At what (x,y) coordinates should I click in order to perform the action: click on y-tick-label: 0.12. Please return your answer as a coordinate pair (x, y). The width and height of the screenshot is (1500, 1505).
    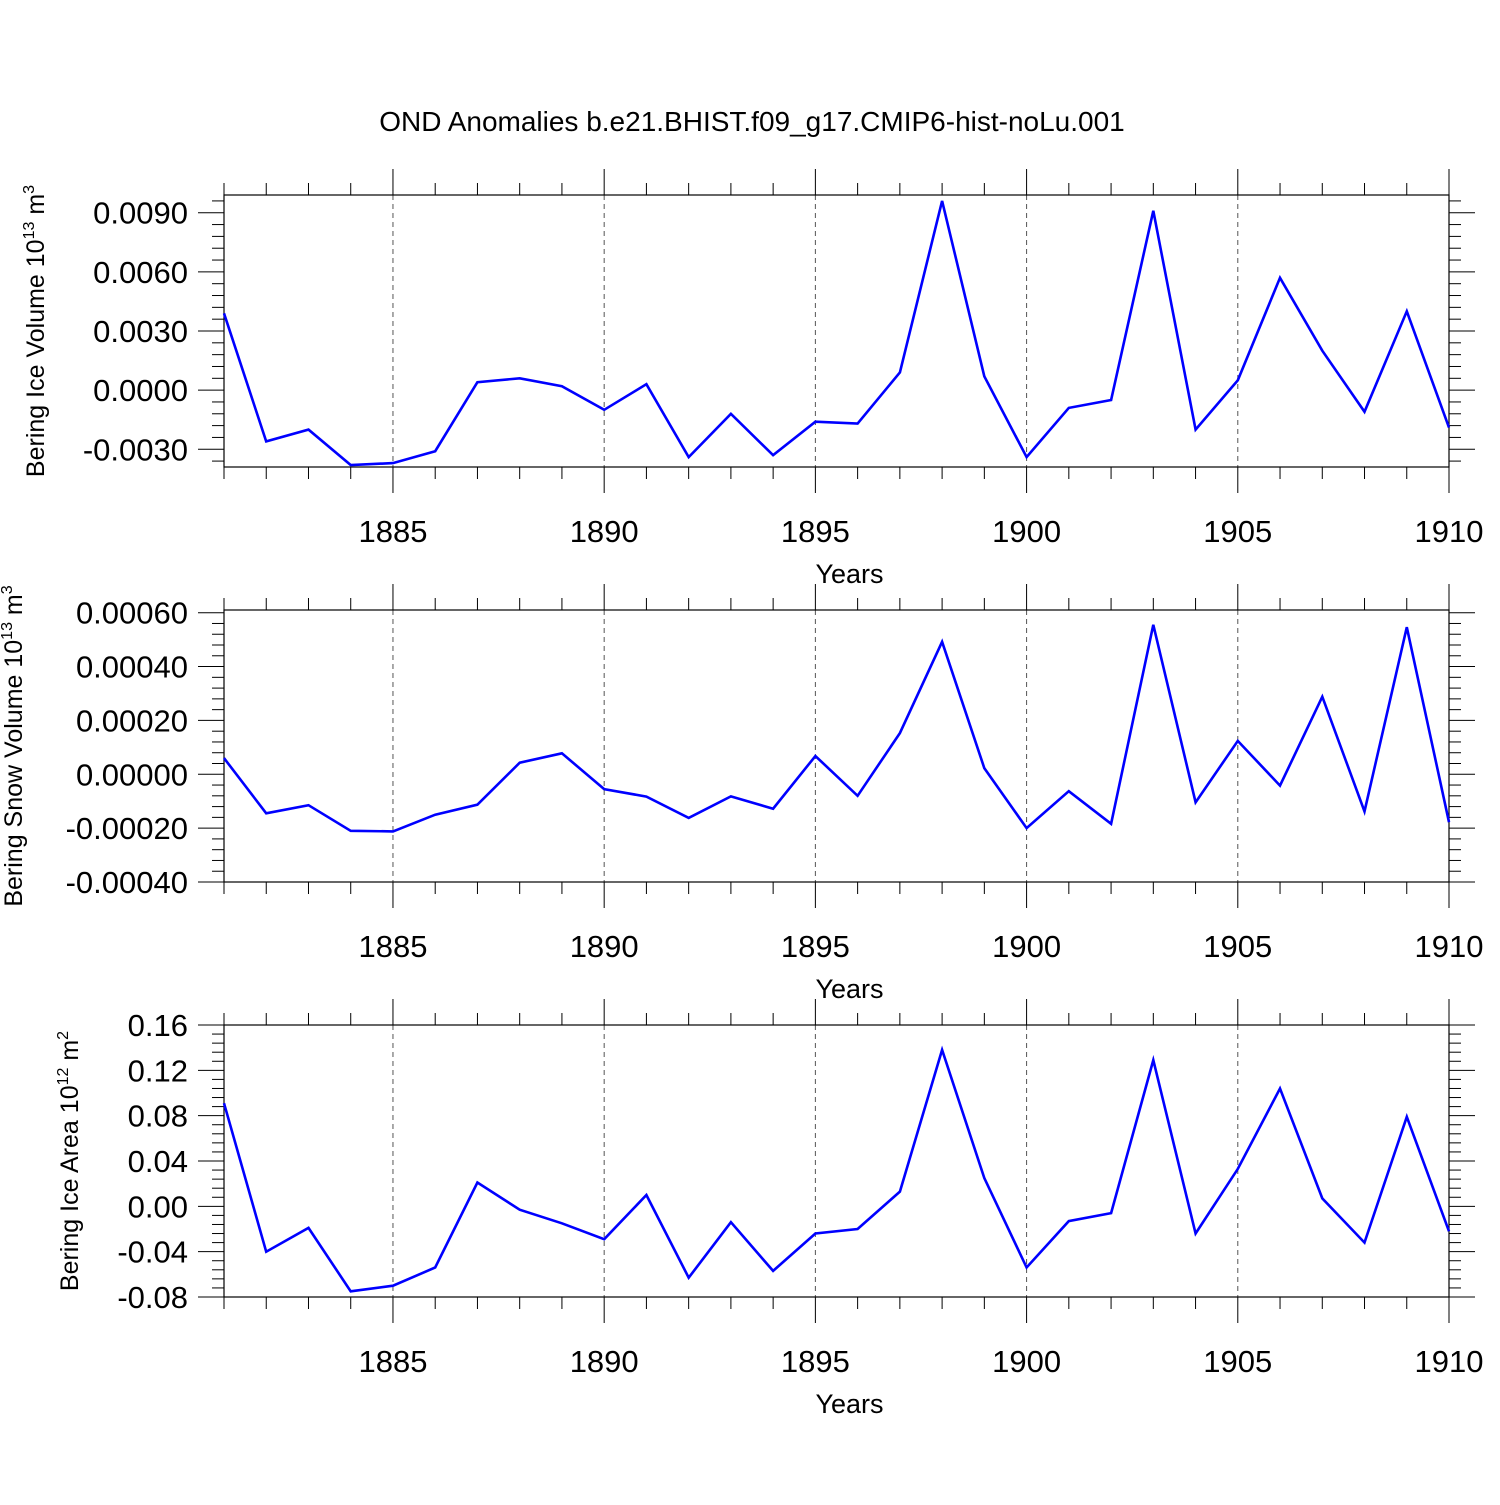
    Looking at the image, I should click on (158, 1070).